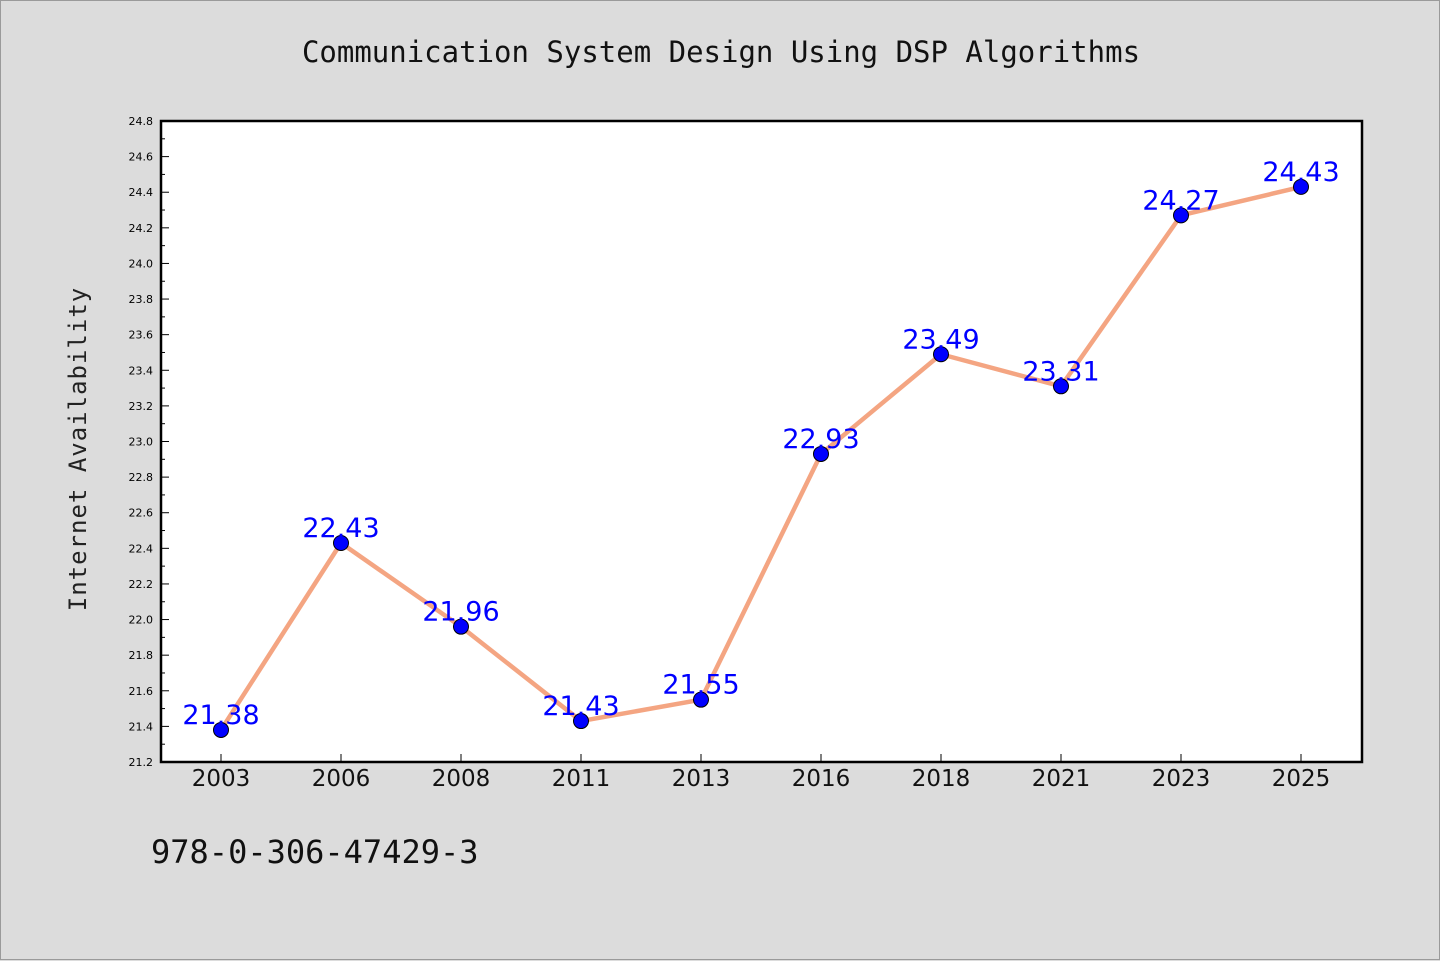 The image size is (1440, 961). I want to click on x-tick-label: 2008, so click(461, 779).